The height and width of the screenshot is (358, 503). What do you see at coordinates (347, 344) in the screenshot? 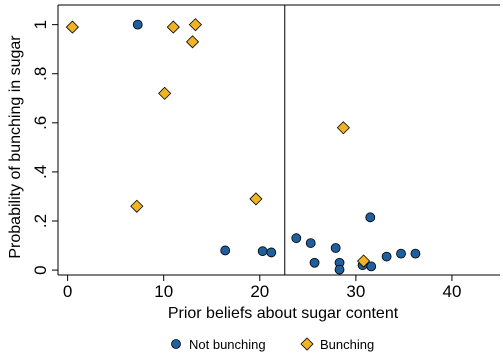
I see `legend-label: Bunching` at bounding box center [347, 344].